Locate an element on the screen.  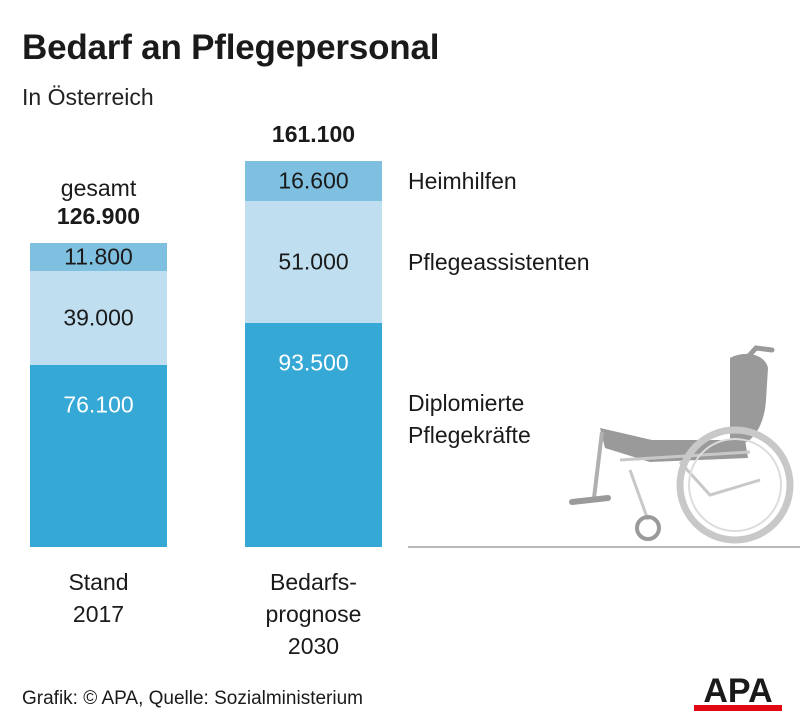
bar-segment-pflegeassistenten-0: 39.000 is located at coordinates (98, 318).